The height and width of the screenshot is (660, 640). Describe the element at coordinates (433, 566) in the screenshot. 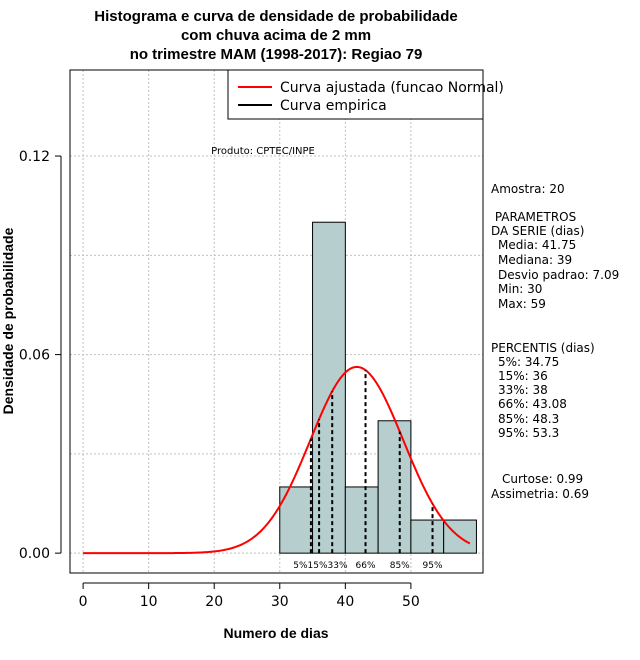

I see `percentile-label-95: 95%` at that location.